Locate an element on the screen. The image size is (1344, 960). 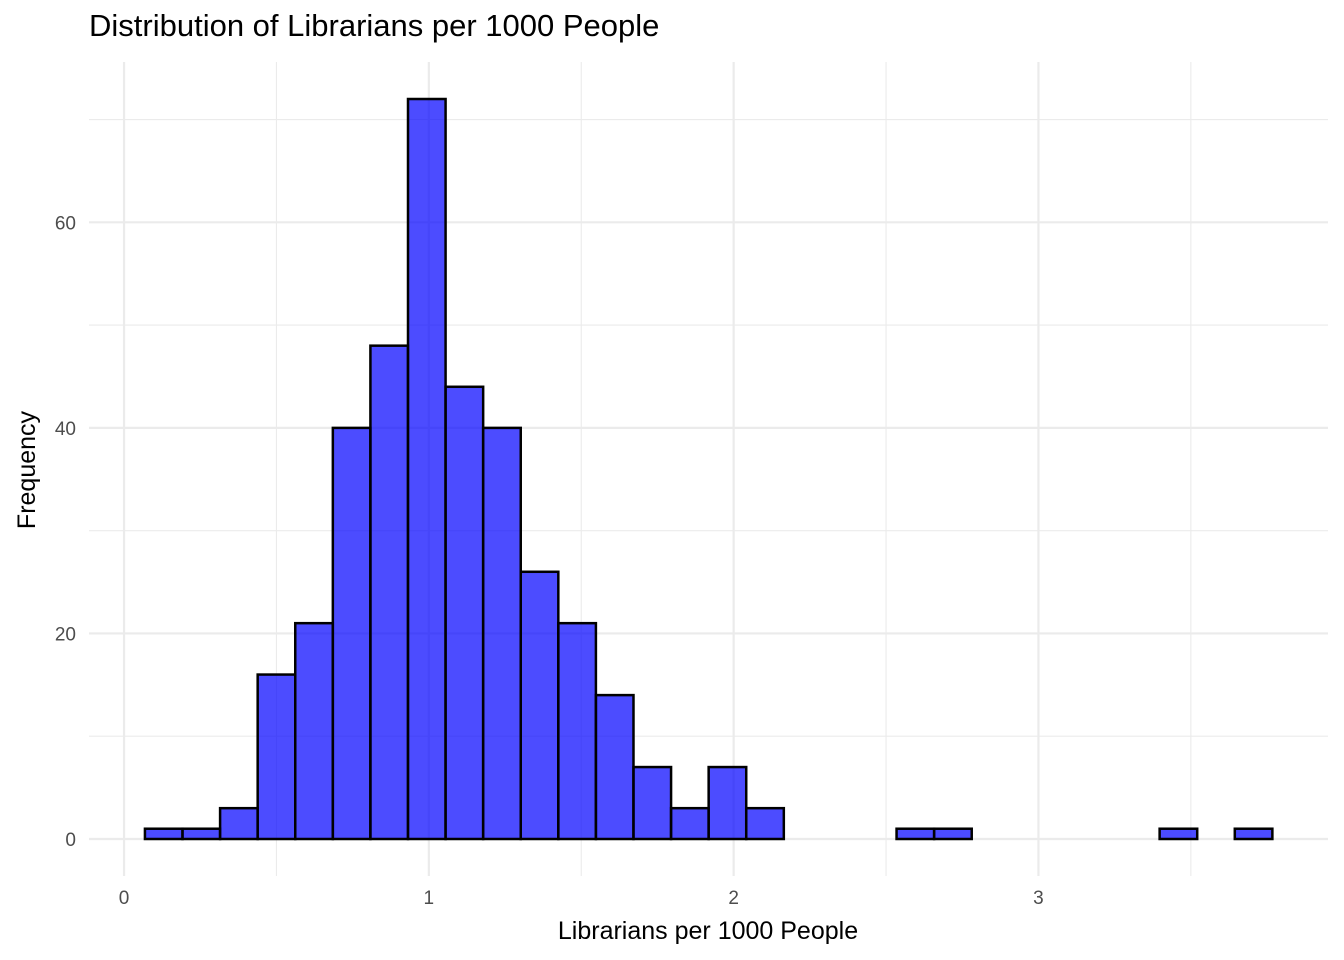
y-tick-label: 20 is located at coordinates (65, 634).